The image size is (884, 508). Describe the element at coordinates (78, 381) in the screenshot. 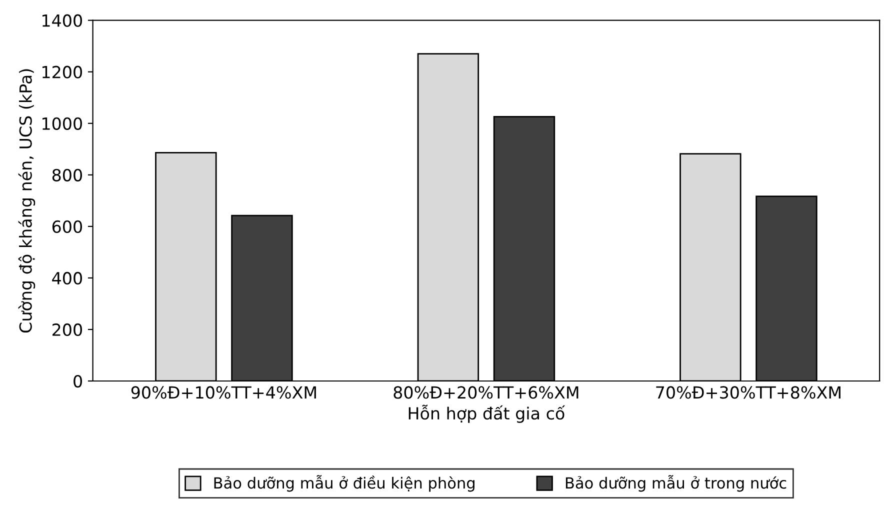

I see `y-tick-label: 0` at that location.